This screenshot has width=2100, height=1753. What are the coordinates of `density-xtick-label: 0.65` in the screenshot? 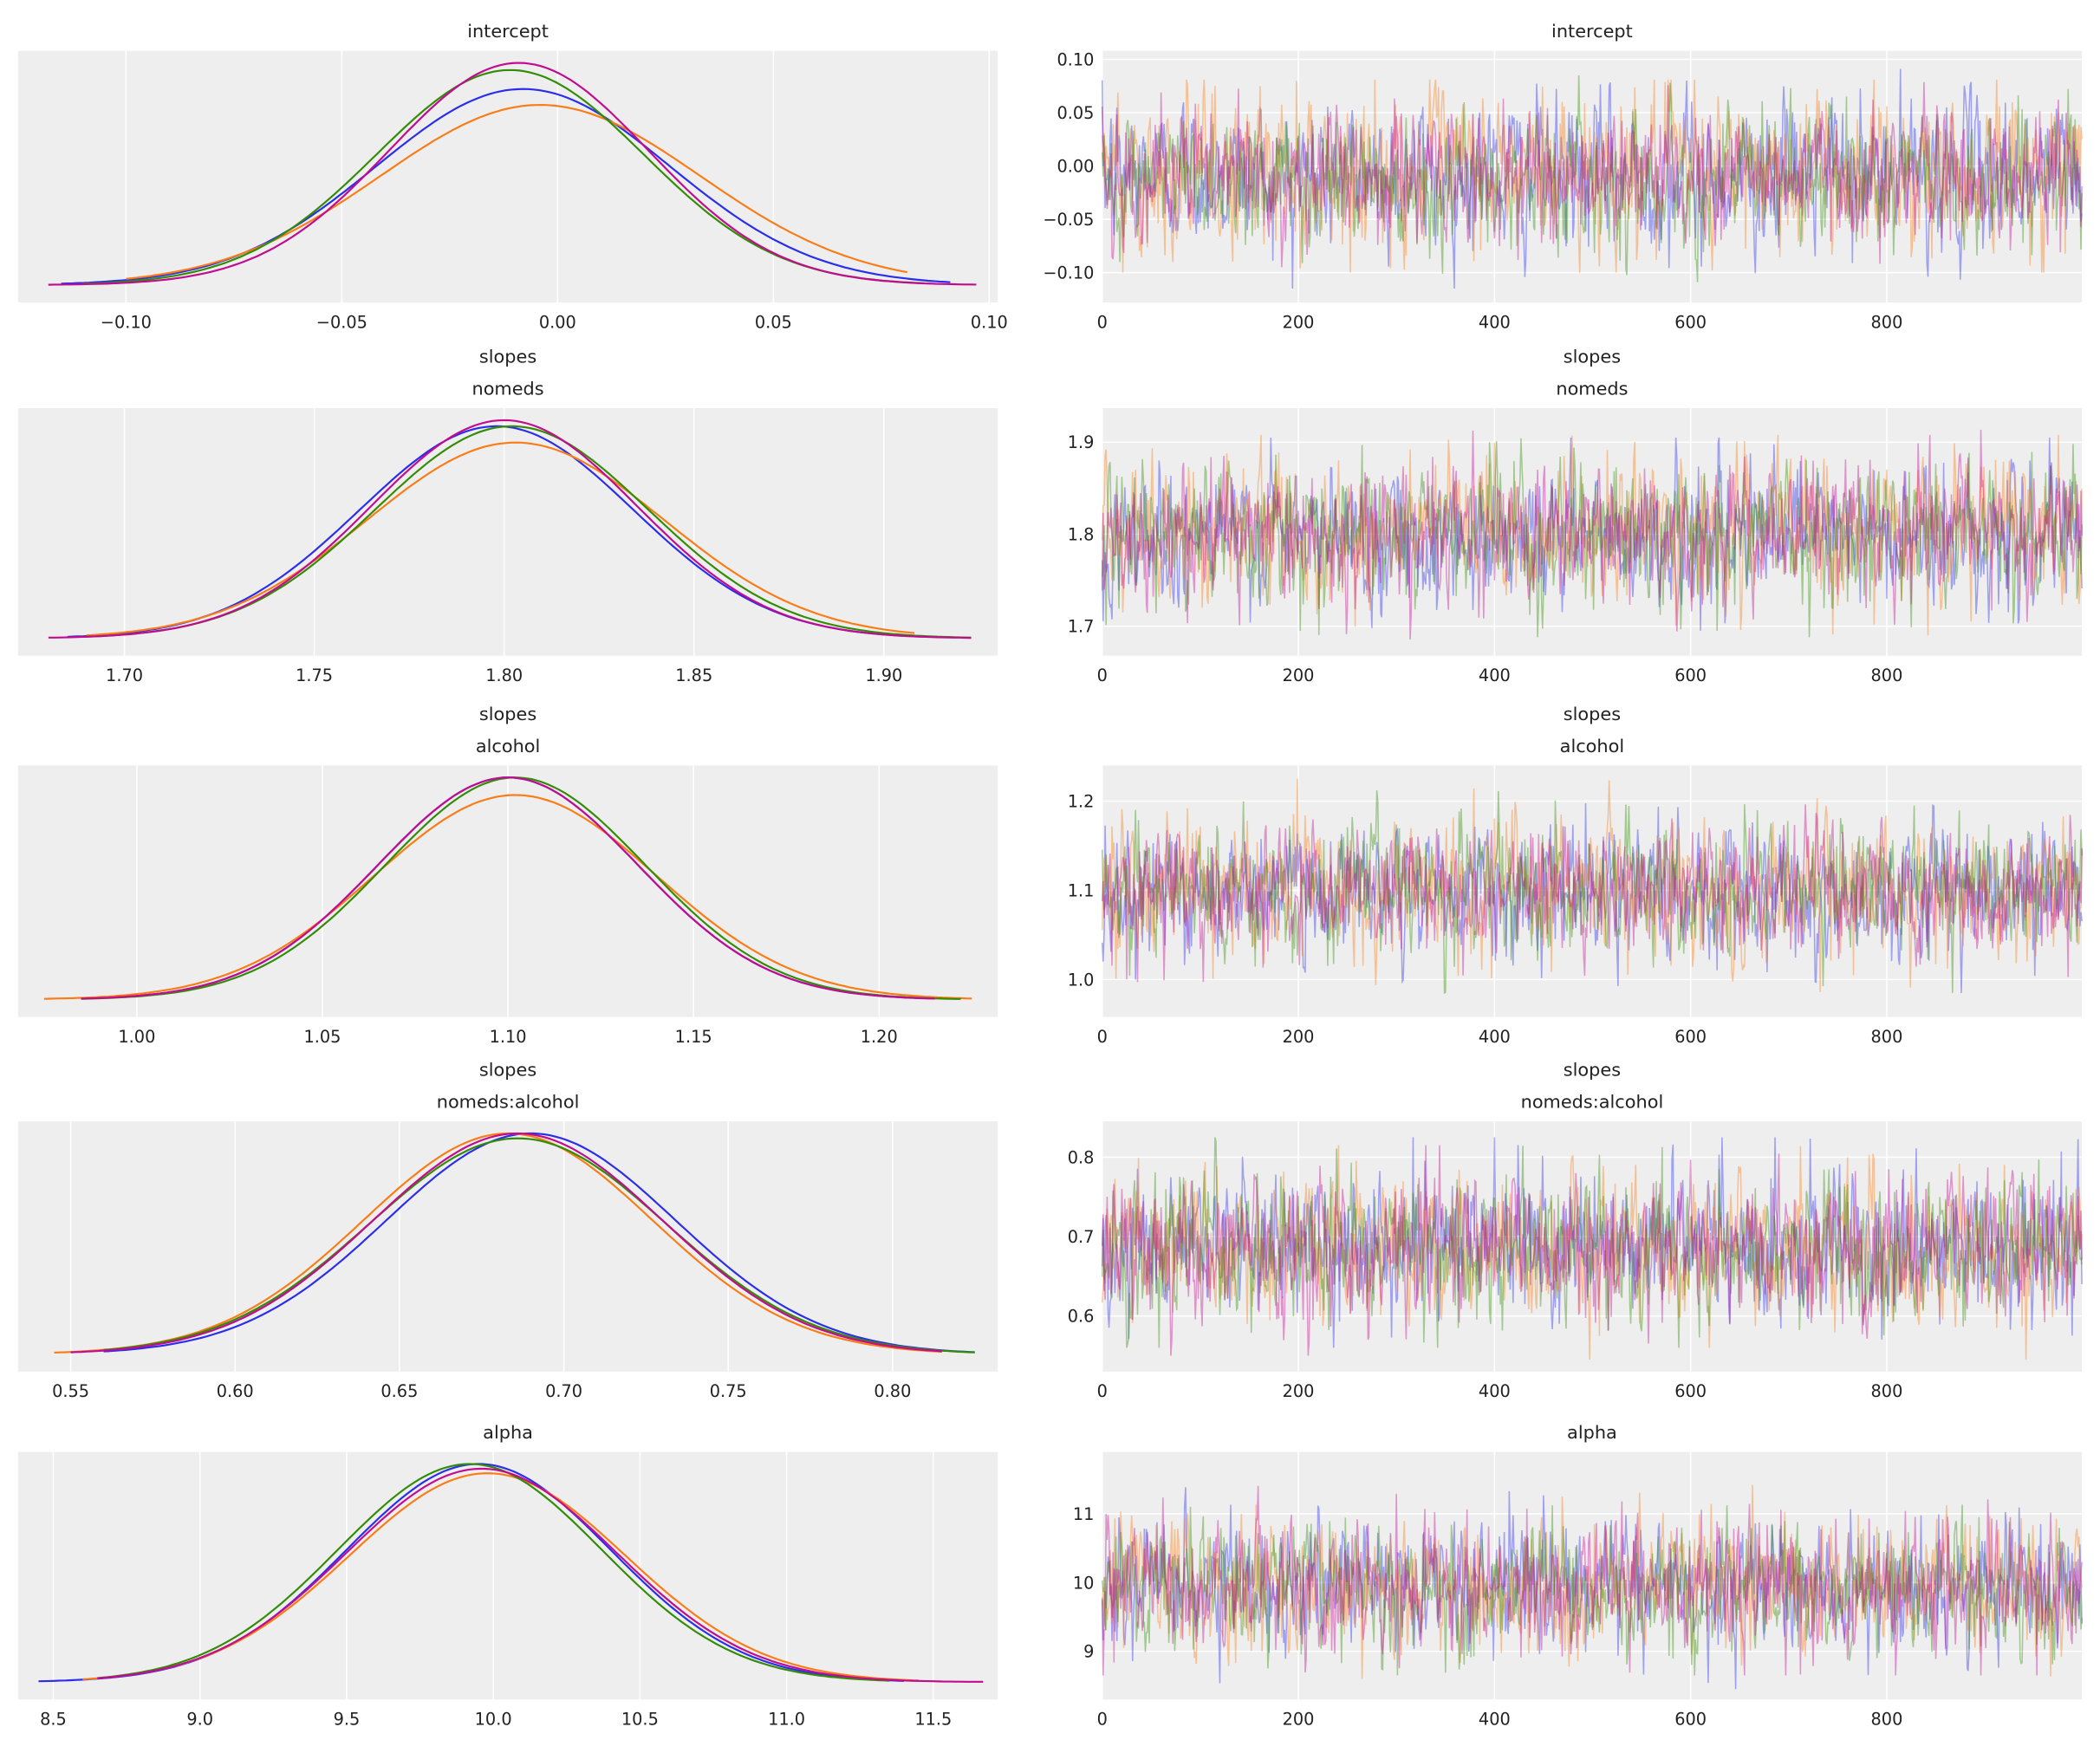 It's located at (399, 1391).